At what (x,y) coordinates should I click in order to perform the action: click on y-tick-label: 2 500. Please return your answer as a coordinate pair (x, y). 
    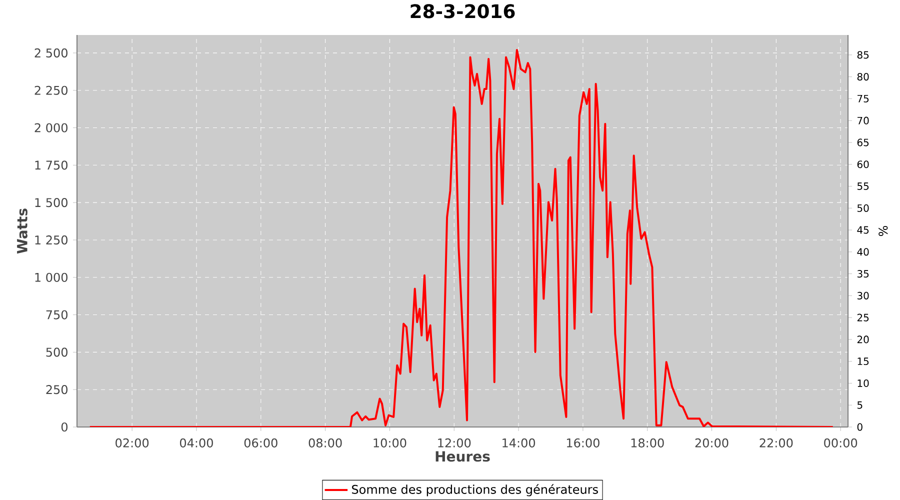
    Looking at the image, I should click on (51, 53).